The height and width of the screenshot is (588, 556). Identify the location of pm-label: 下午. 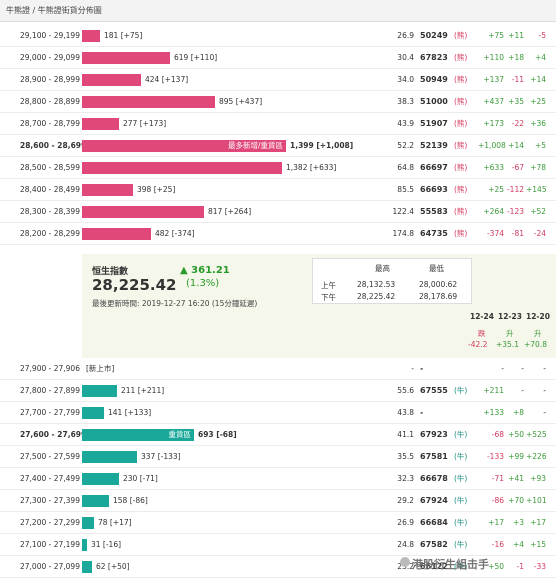
(328, 297).